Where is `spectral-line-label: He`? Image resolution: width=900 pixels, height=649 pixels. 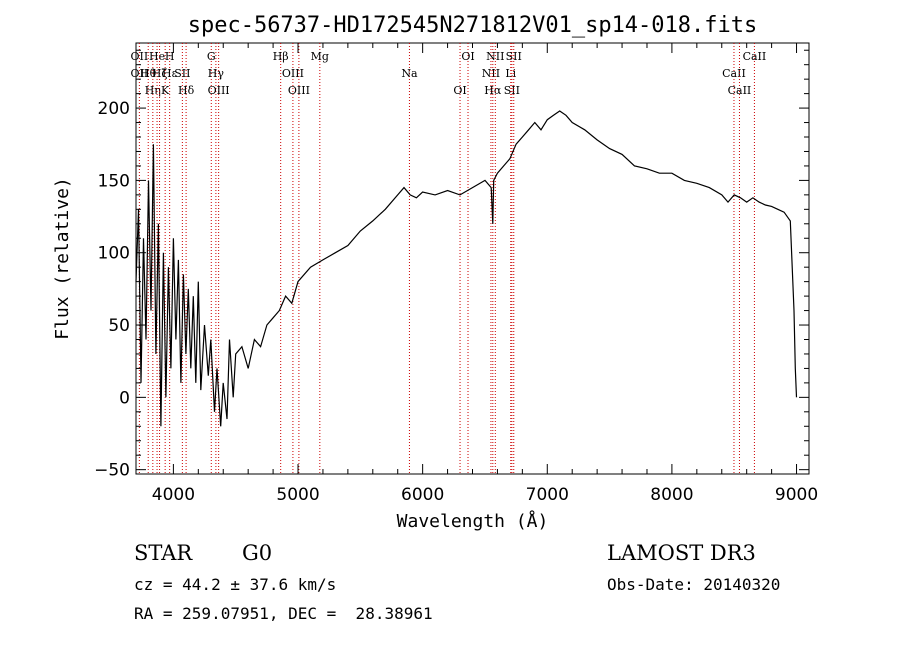
spectral-line-label: He is located at coordinates (157, 56).